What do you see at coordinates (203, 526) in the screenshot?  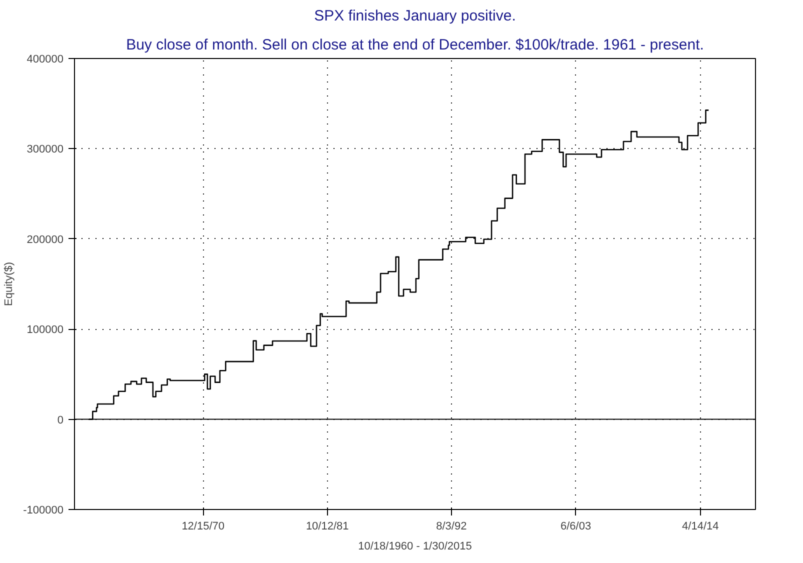 I see `x-tick-label: 12/15/70` at bounding box center [203, 526].